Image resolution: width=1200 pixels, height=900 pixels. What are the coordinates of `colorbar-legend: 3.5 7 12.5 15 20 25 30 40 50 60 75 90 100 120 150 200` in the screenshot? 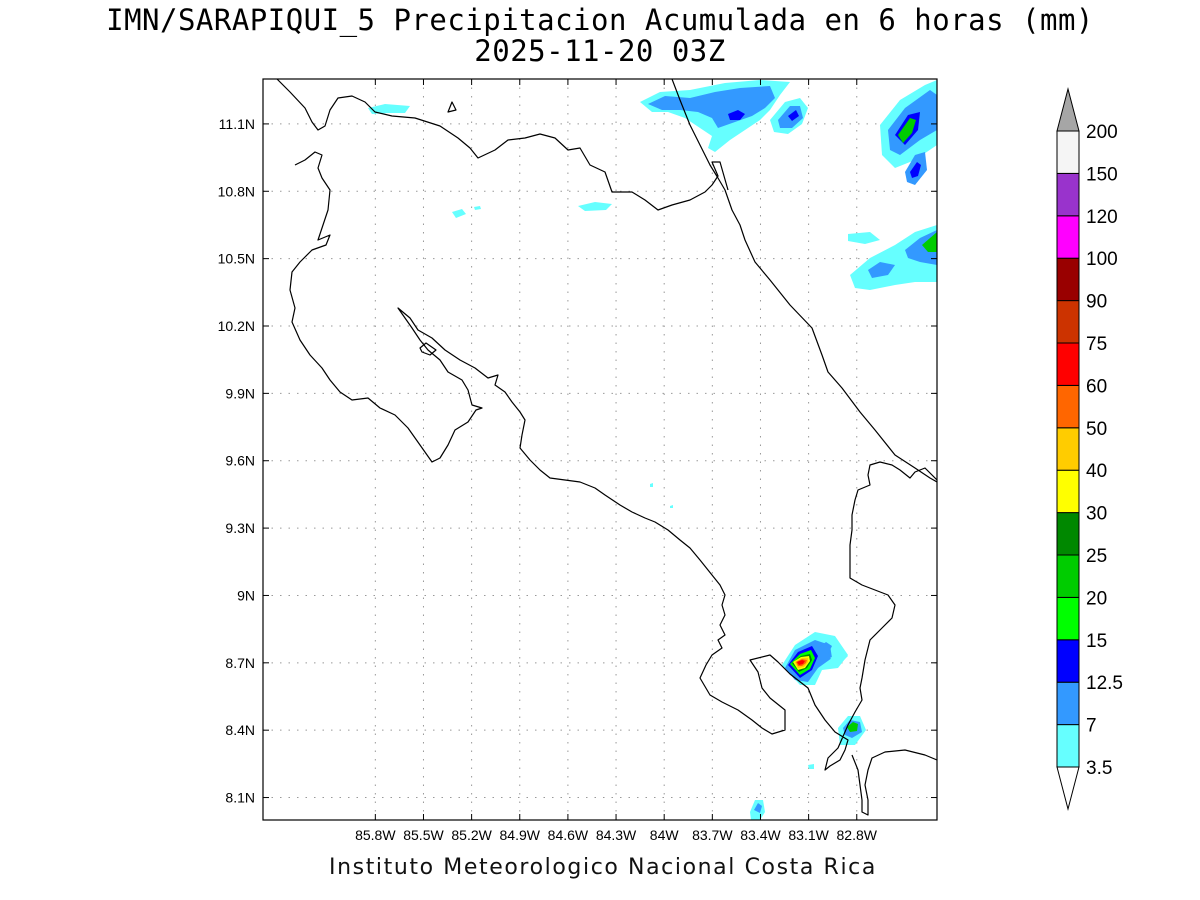 It's located at (1089, 449).